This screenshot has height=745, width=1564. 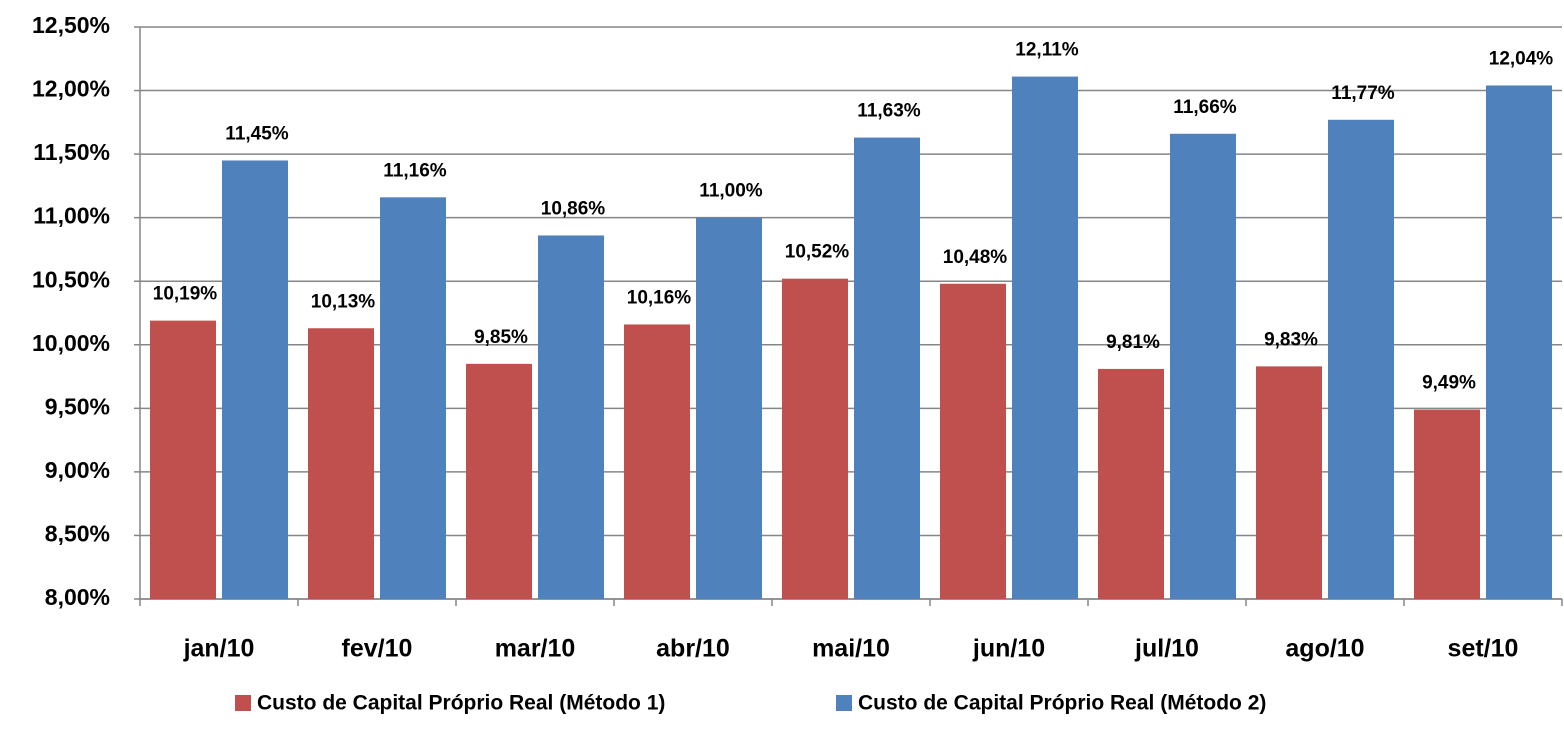 What do you see at coordinates (71, 279) in the screenshot?
I see `y-tick-label: 10,50%` at bounding box center [71, 279].